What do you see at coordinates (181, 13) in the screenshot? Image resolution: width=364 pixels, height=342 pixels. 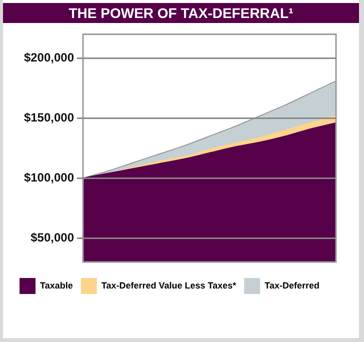 I see `chart-title: THE POWER OF TAX-DEFERRAL¹` at bounding box center [181, 13].